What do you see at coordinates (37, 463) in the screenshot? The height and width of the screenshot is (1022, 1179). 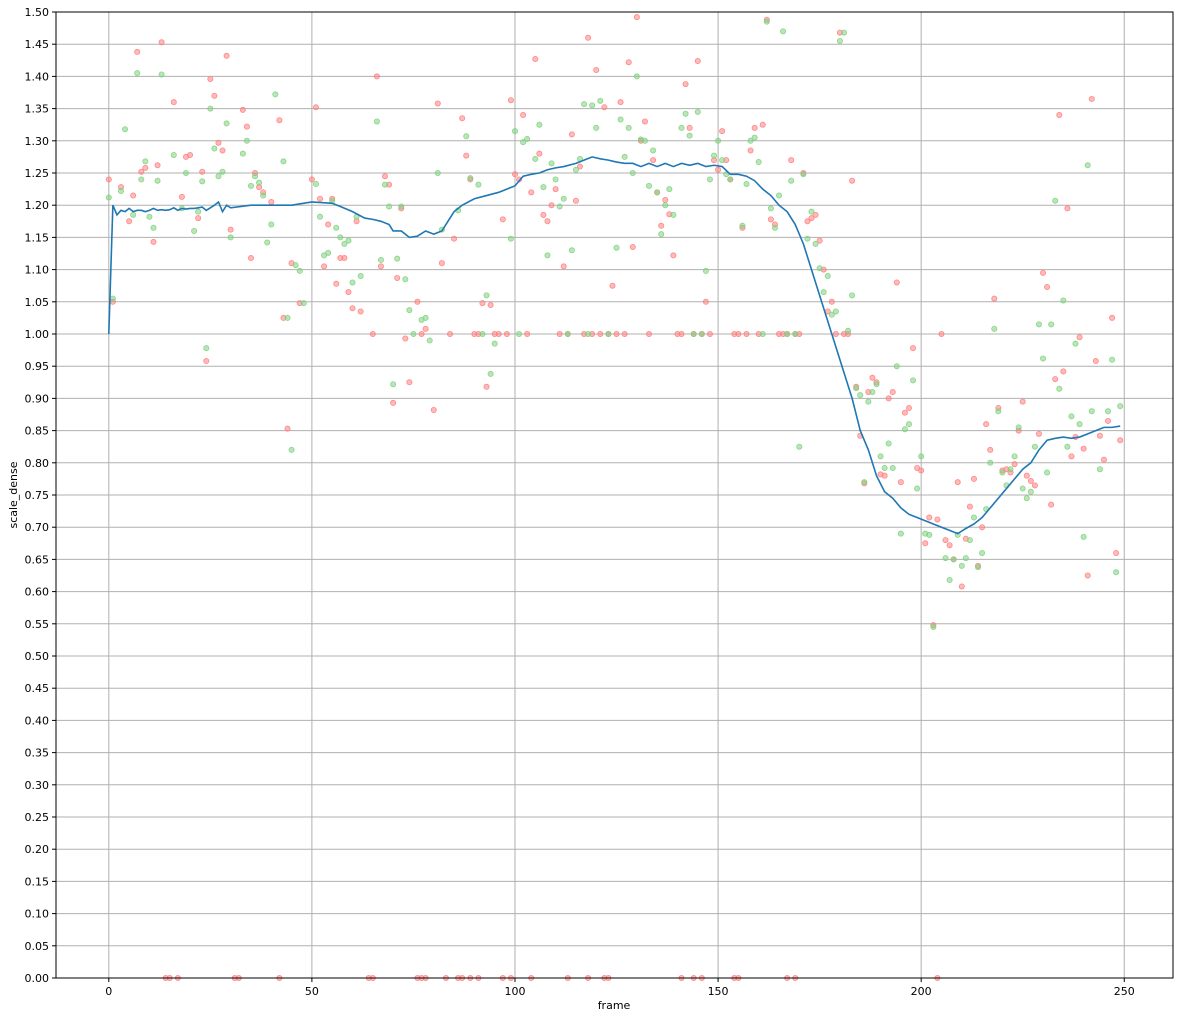 I see `y-tick-label: 0.80` at bounding box center [37, 463].